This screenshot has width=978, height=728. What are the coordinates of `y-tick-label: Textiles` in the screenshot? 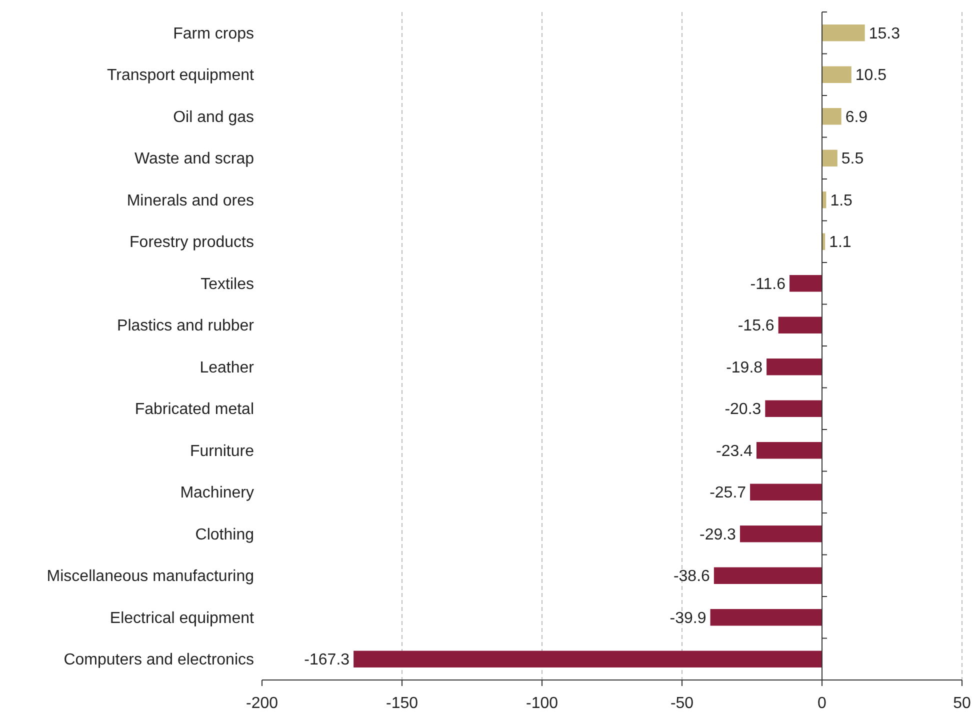 It's located at (227, 284).